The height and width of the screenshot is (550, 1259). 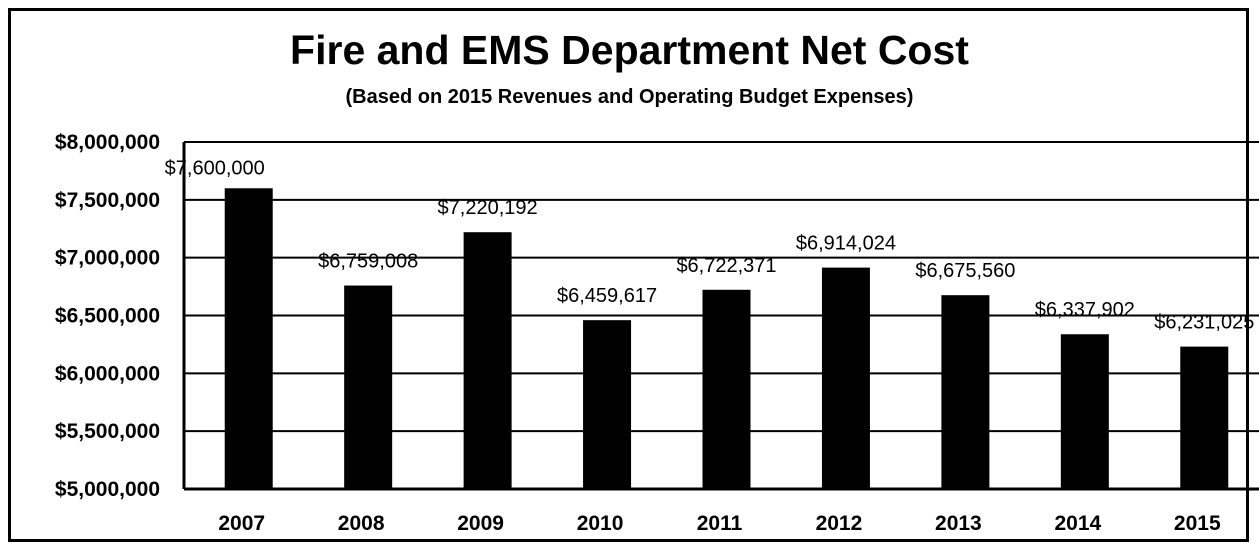 I want to click on bar-2007, so click(x=248, y=338).